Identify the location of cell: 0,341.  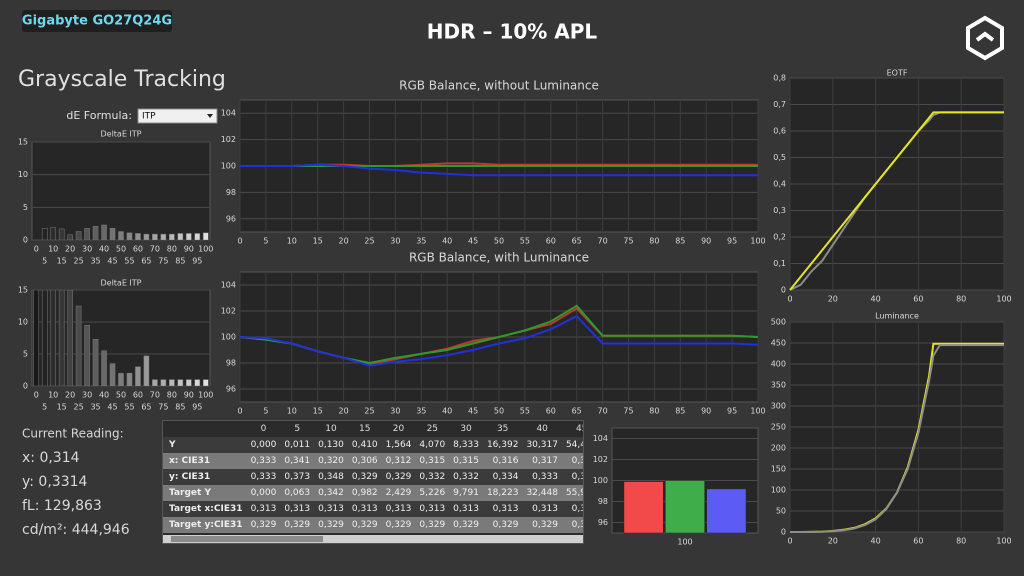
(297, 461).